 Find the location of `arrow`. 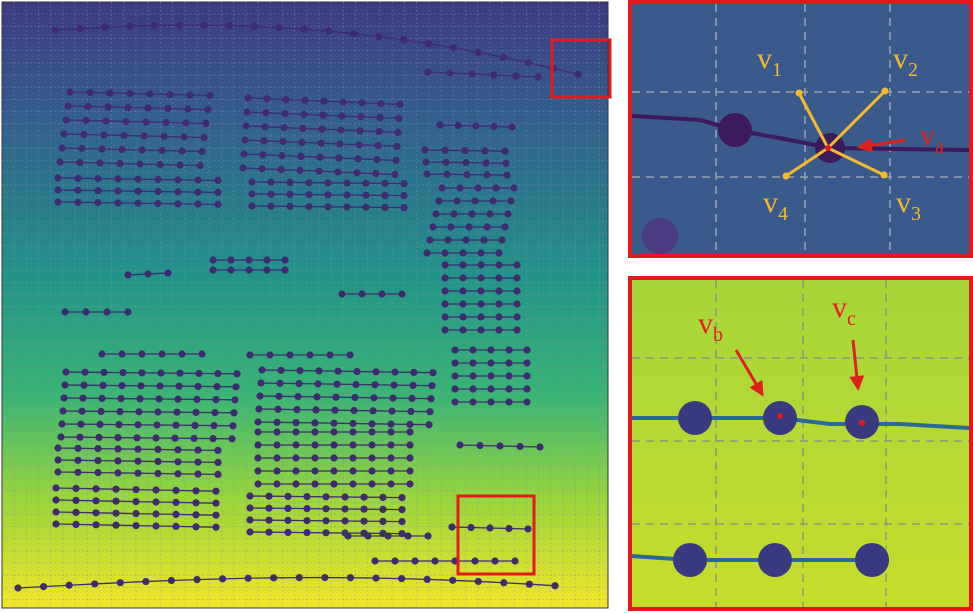

arrow is located at coordinates (881, 145).